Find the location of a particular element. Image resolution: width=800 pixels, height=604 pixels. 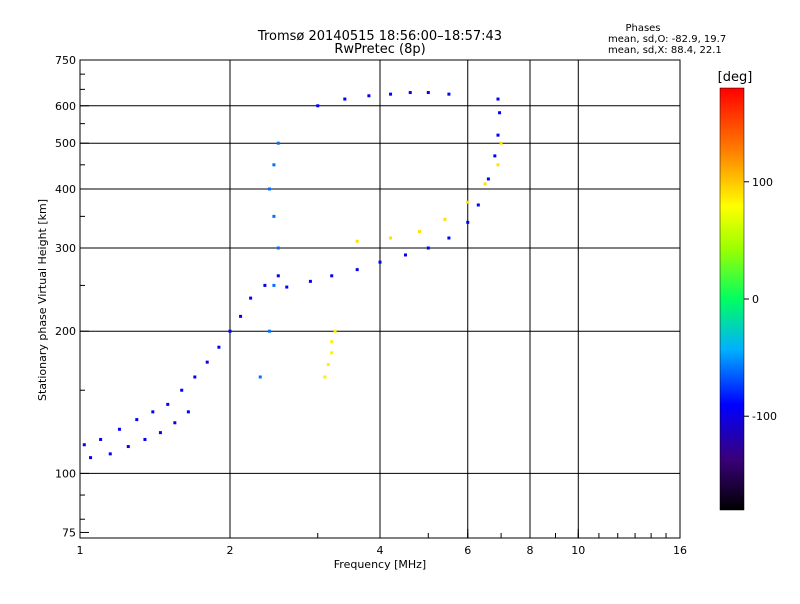

x-axis: 1 2 4 6 8 10 16 is located at coordinates (382, 543).